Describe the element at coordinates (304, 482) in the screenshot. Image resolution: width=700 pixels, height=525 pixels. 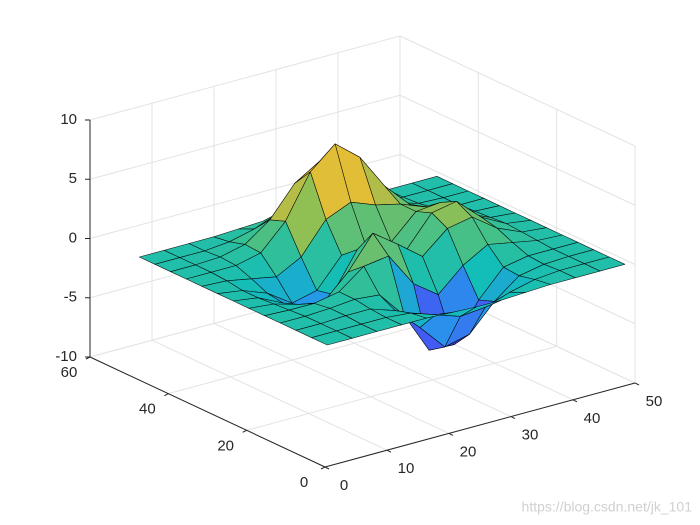
I see `y-tick-label: 0` at that location.